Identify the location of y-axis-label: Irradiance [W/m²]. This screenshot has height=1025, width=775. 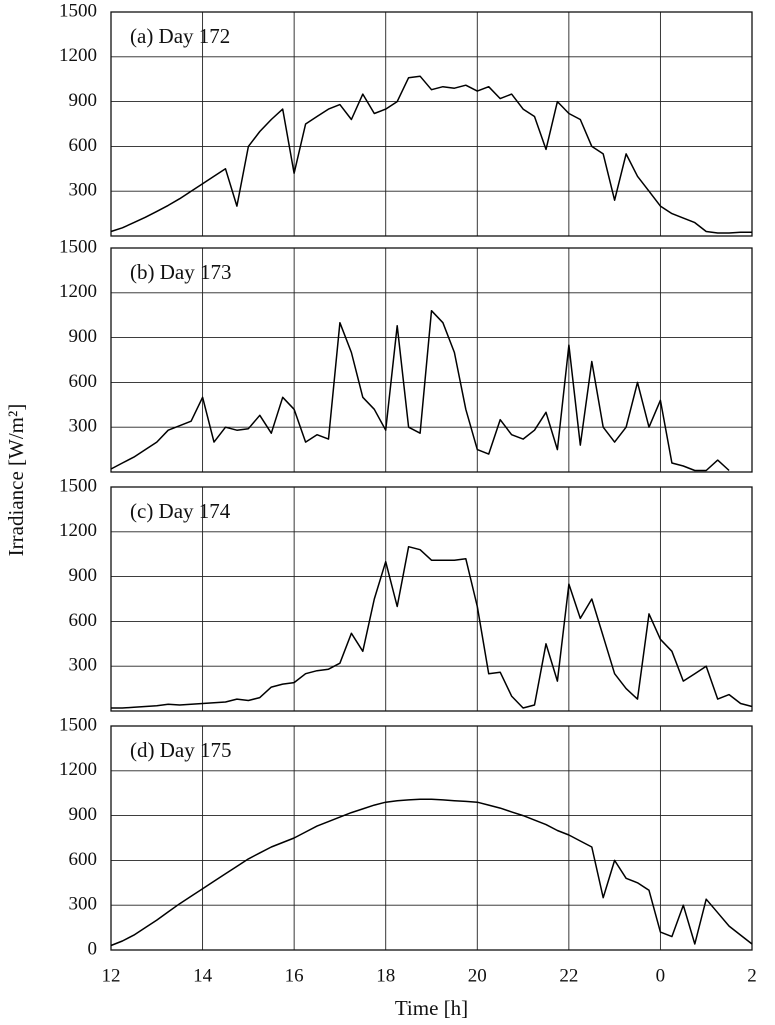
(16, 480).